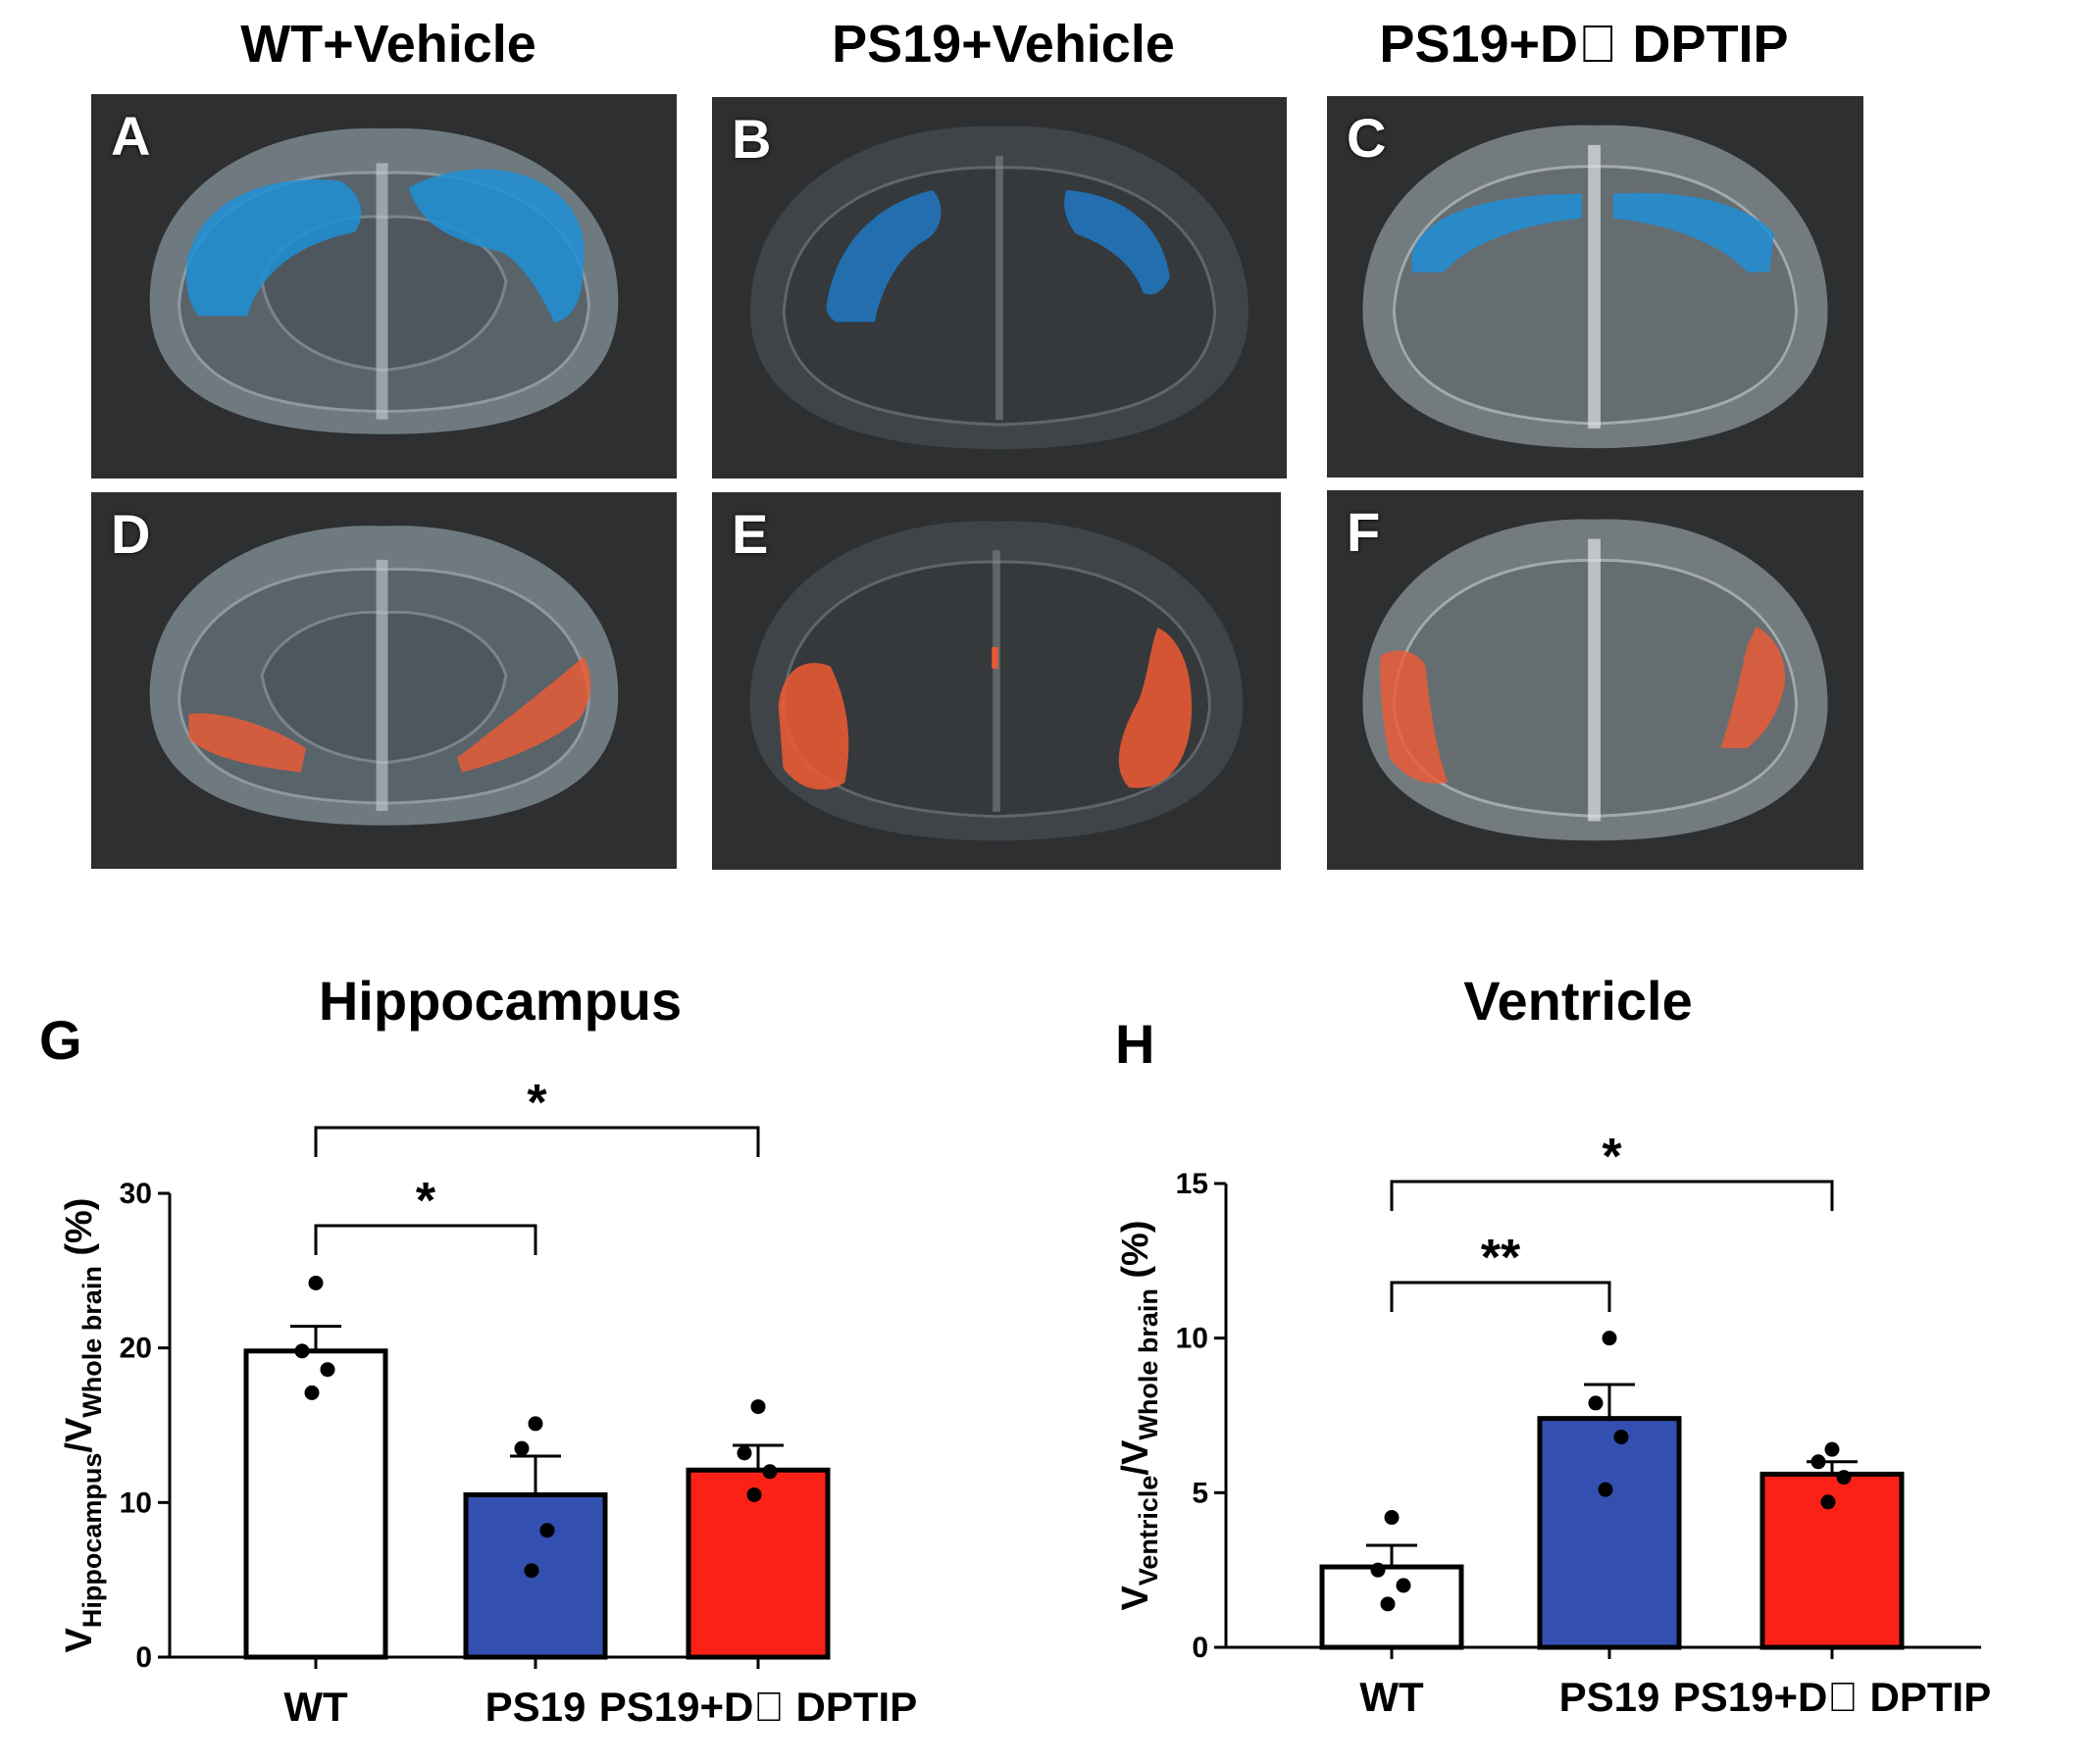  What do you see at coordinates (131, 136) in the screenshot?
I see `panel-label-a: A` at bounding box center [131, 136].